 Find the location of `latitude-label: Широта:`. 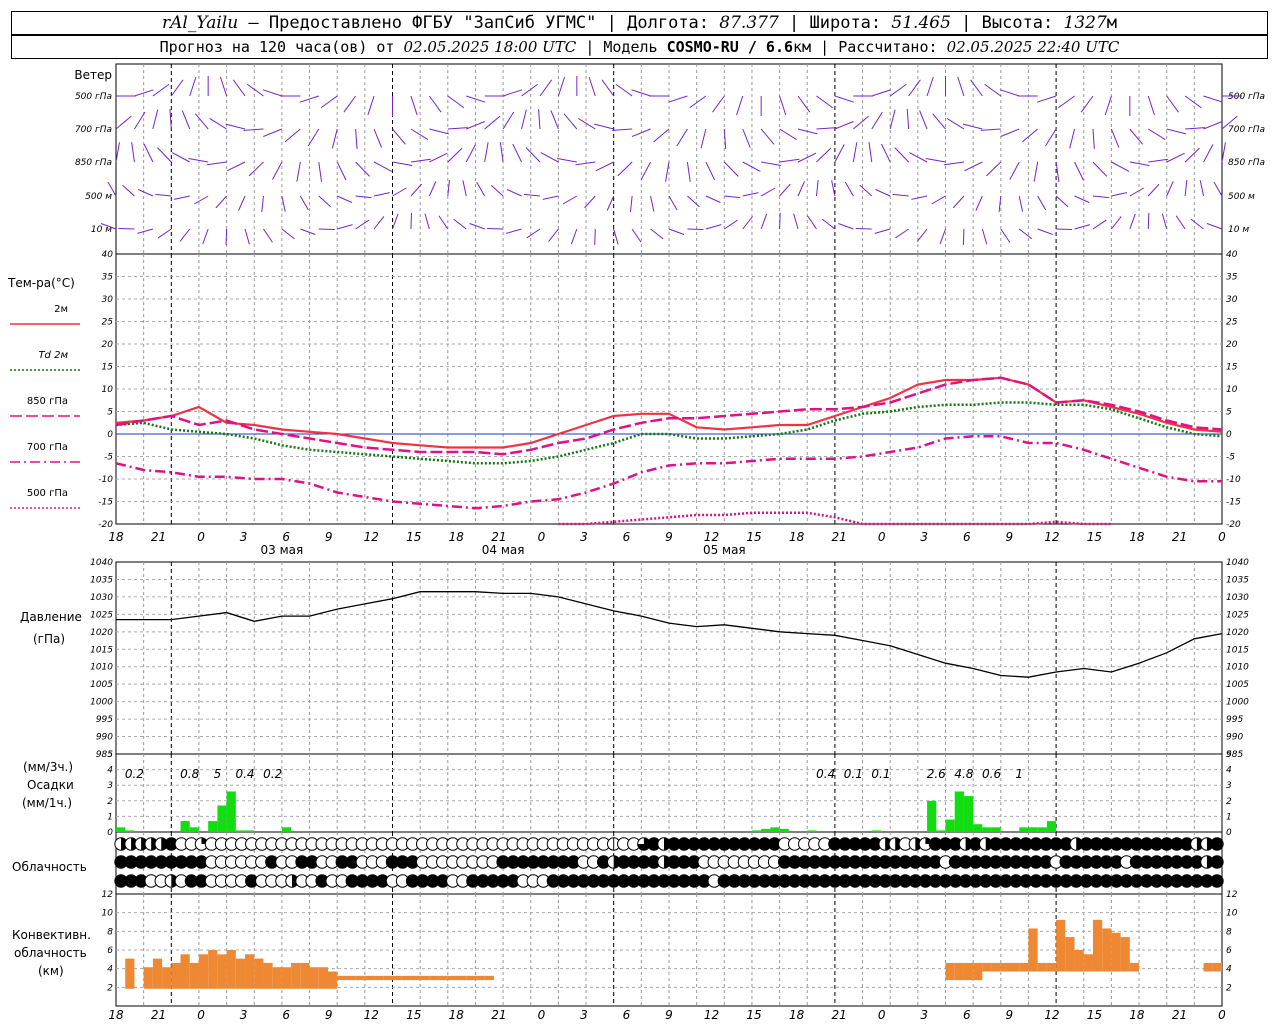

latitude-label: Широта: is located at coordinates (845, 23).